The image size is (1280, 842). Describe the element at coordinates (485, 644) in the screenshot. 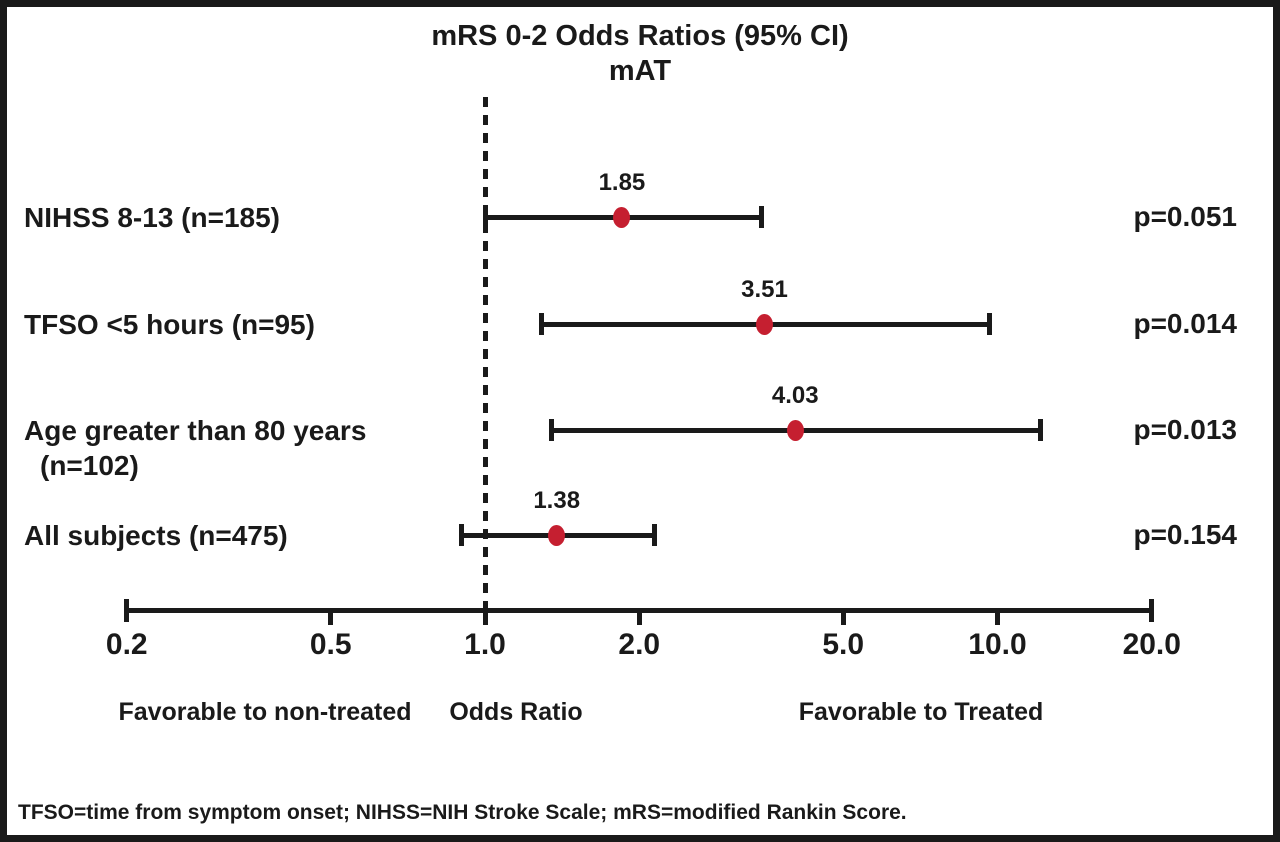

I see `x-axis-tick-label: 1.0` at that location.